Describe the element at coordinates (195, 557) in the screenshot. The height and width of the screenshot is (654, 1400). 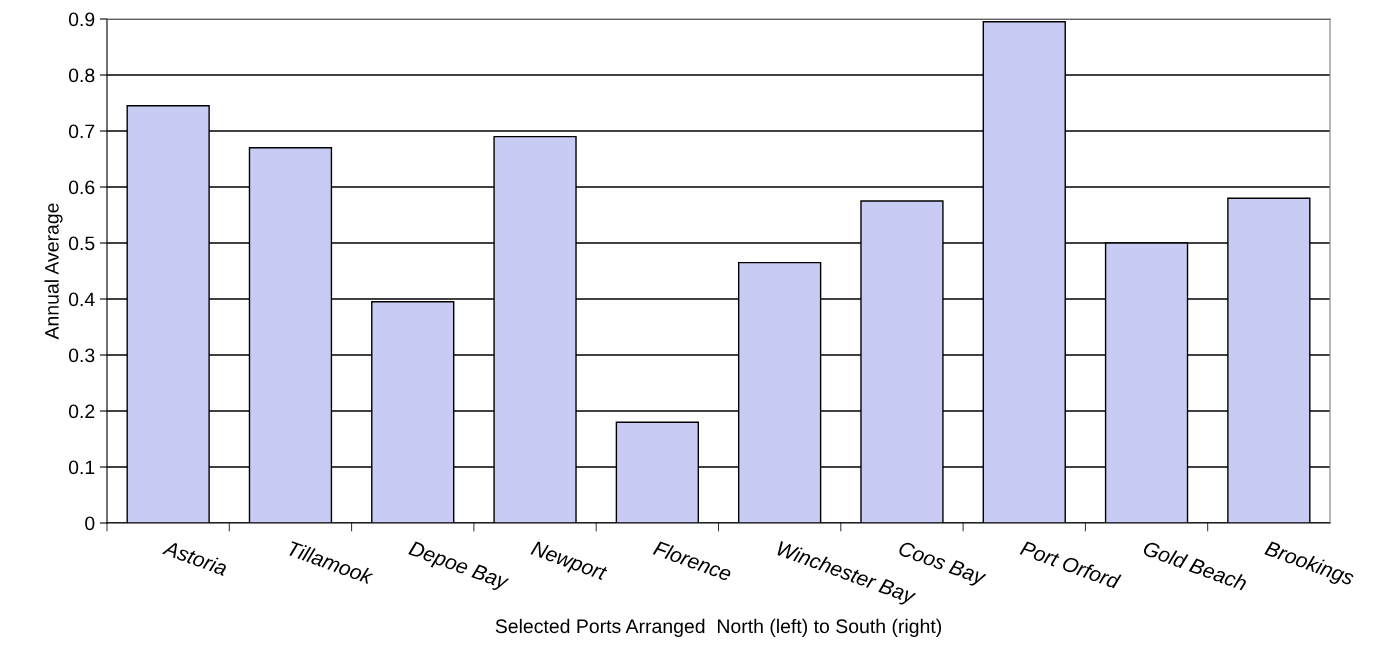
I see `x-tick-label: Astoria` at that location.